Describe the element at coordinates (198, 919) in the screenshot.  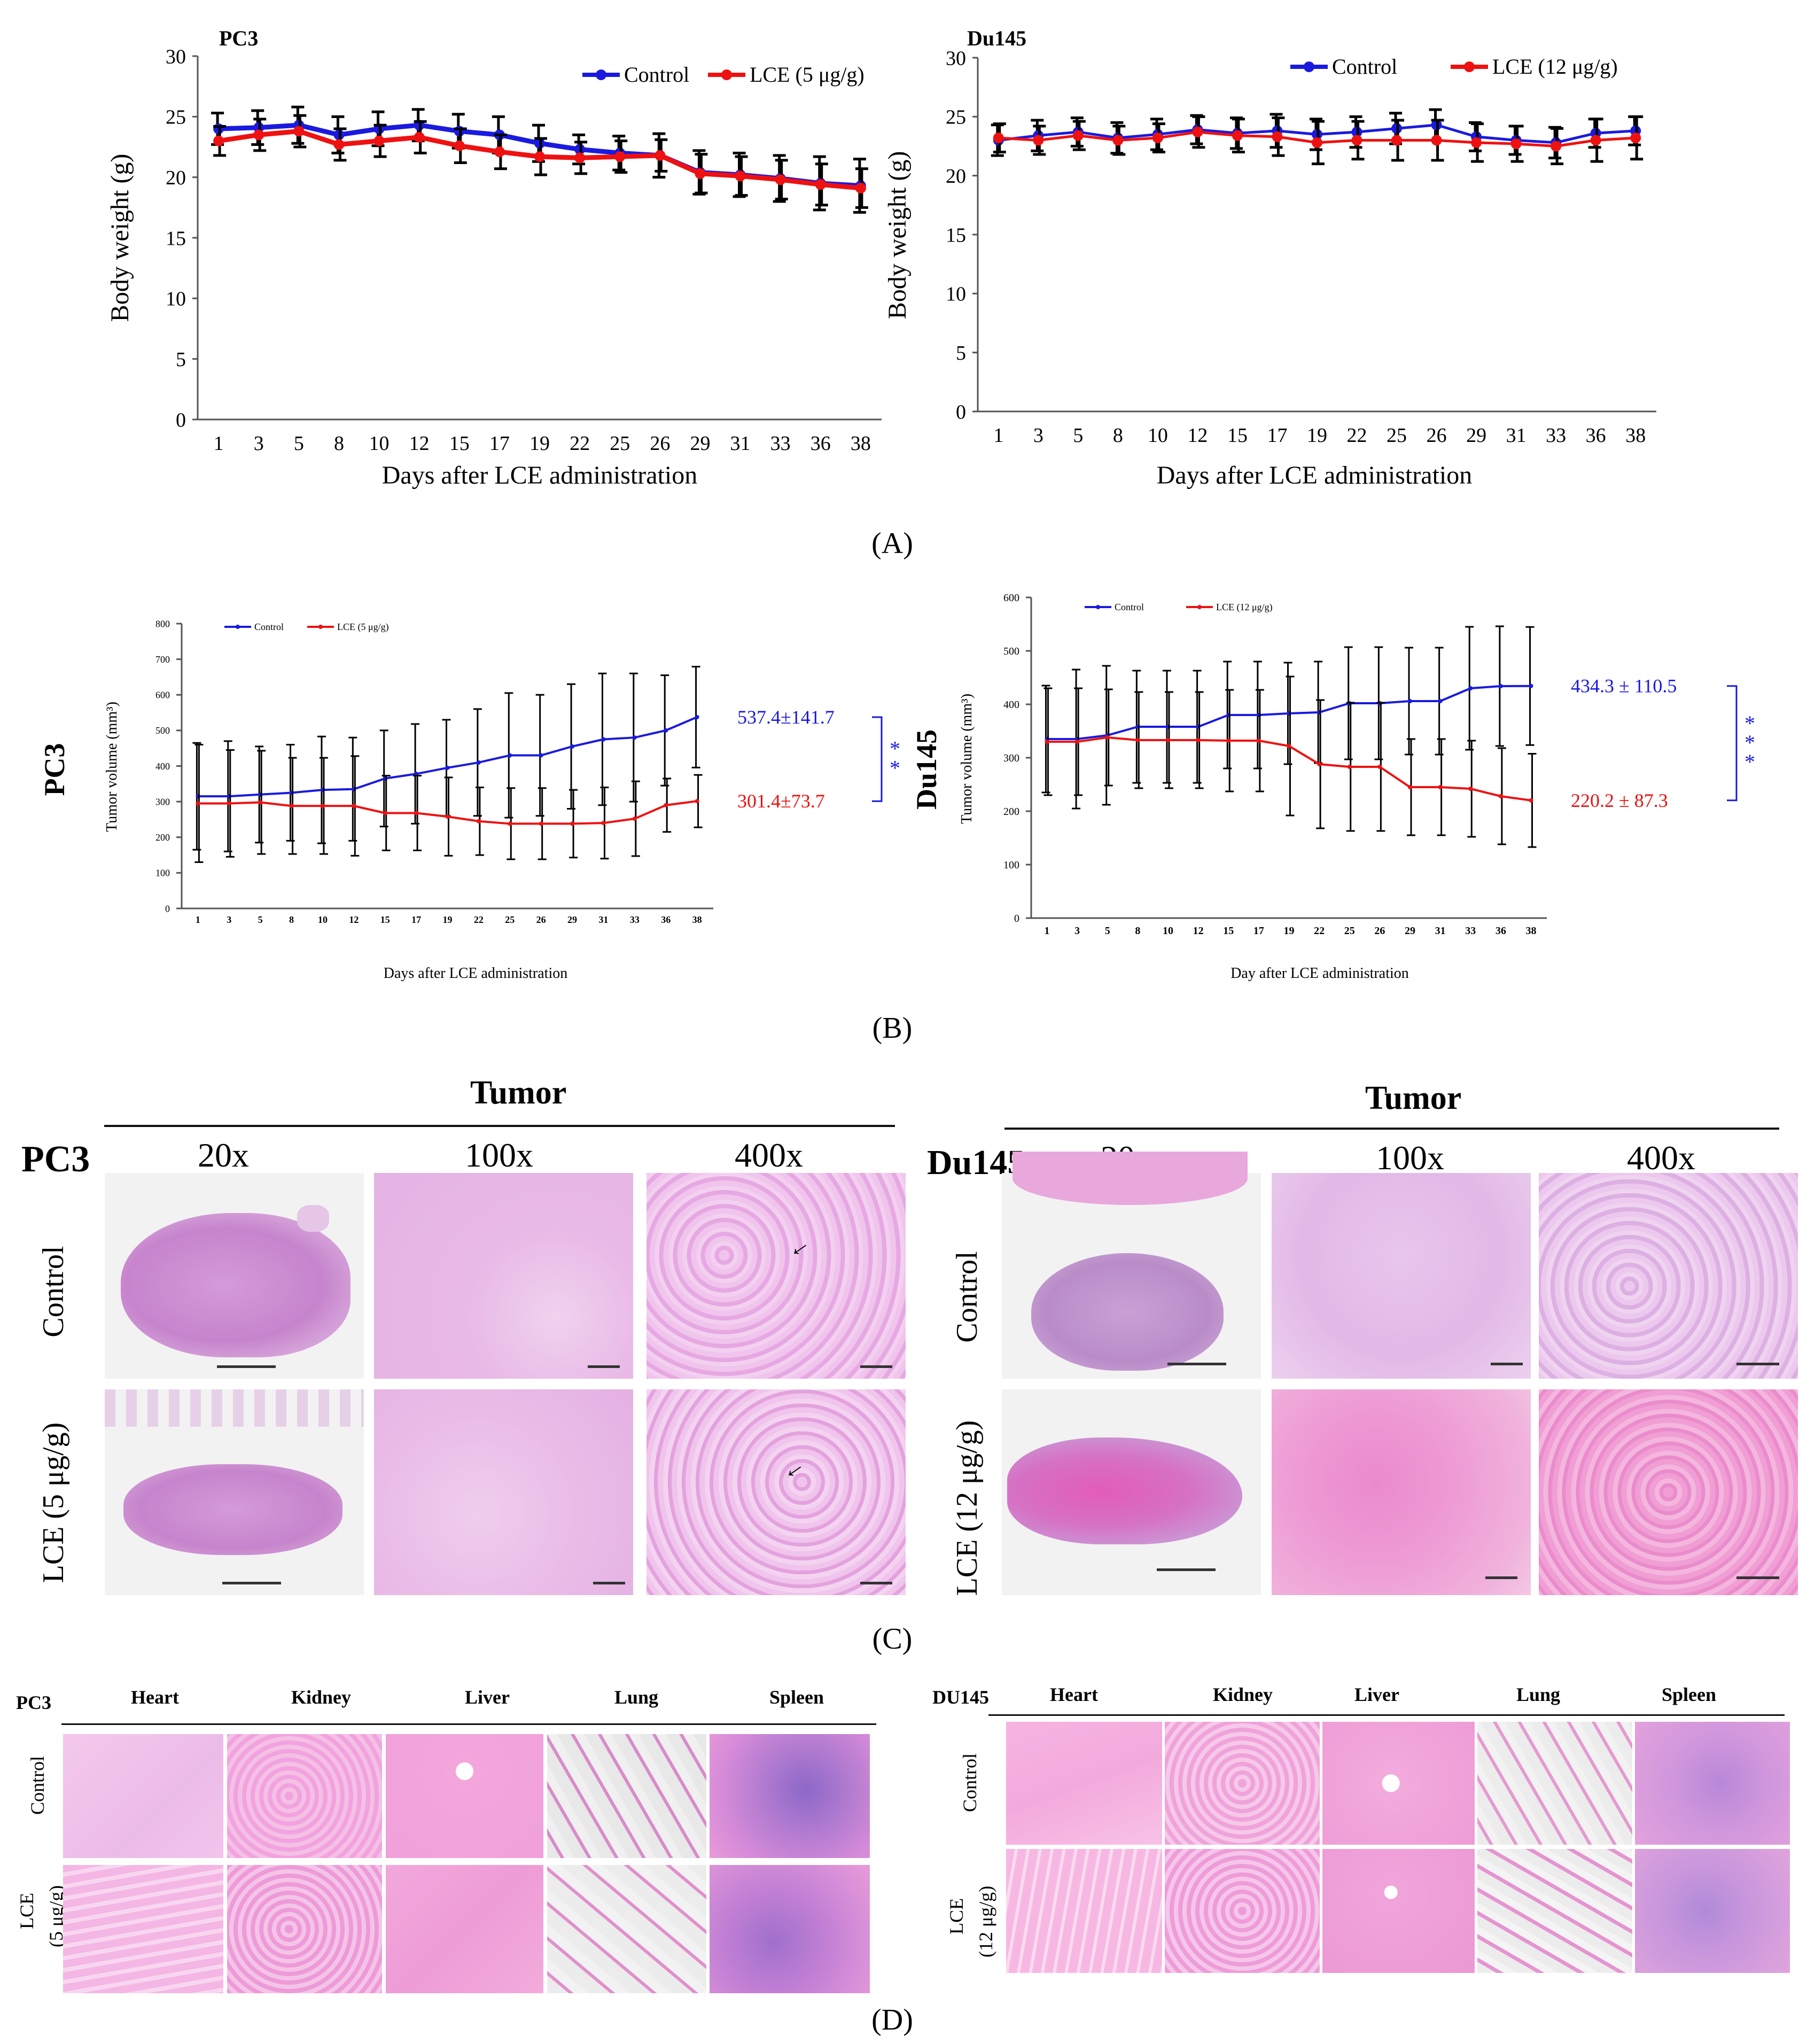
I see `b-pc3-x-tick-label: 1` at that location.